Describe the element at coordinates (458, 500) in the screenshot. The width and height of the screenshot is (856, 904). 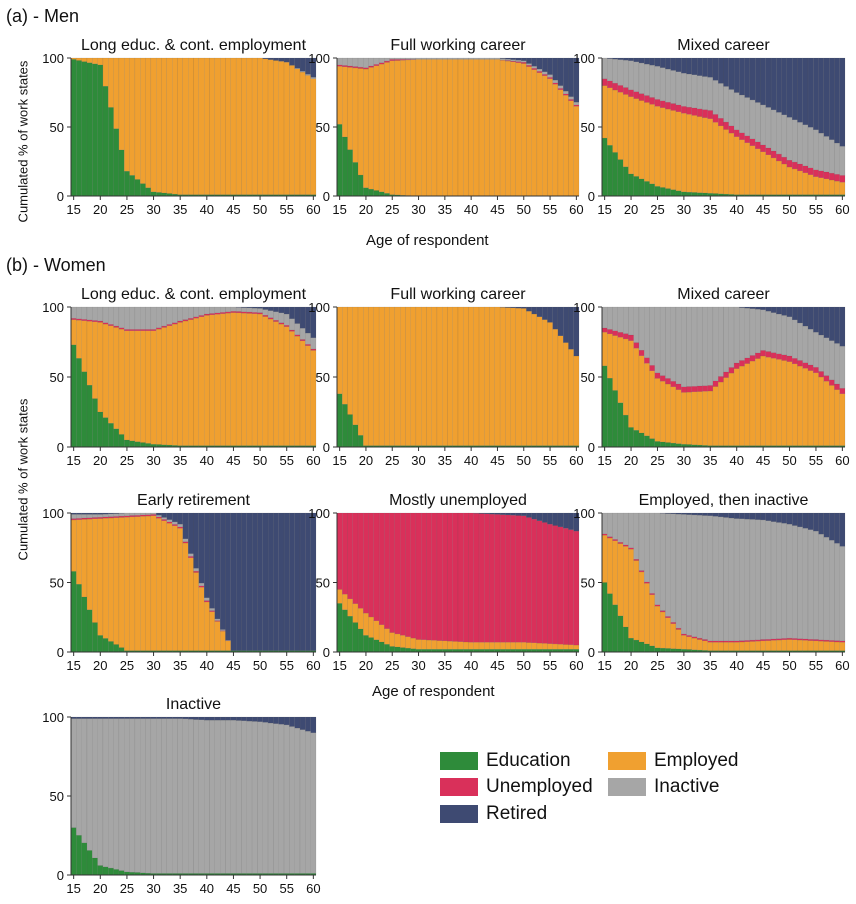
I see `panel-title: Mostly unemployed` at that location.